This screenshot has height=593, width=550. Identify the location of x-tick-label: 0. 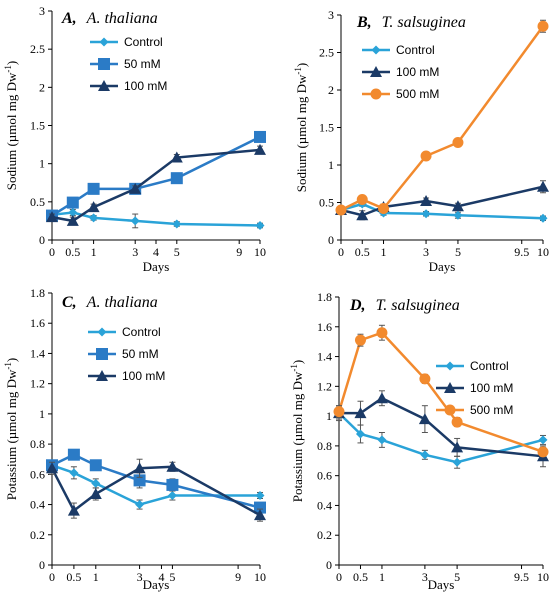
(341, 252).